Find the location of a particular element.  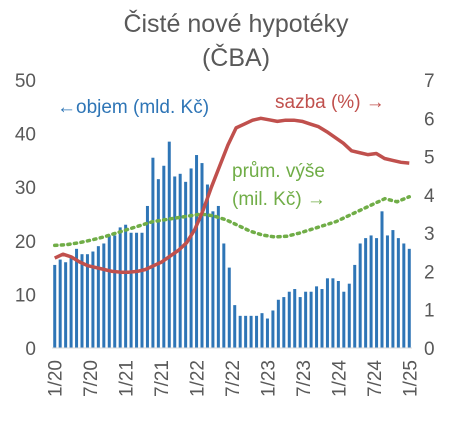

average-size-label-1: prům. výše is located at coordinates (278, 171).